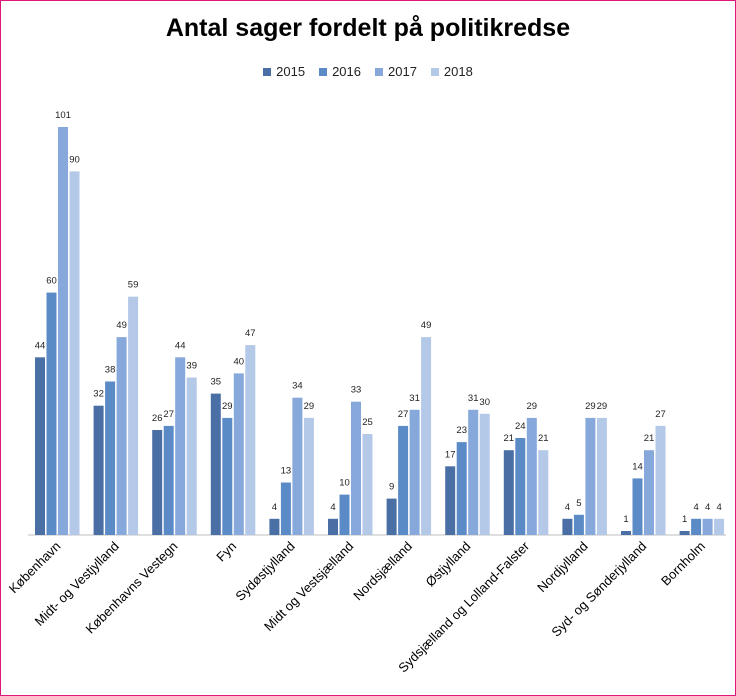 The image size is (736, 696). I want to click on data-label-2016-10: 14, so click(637, 466).